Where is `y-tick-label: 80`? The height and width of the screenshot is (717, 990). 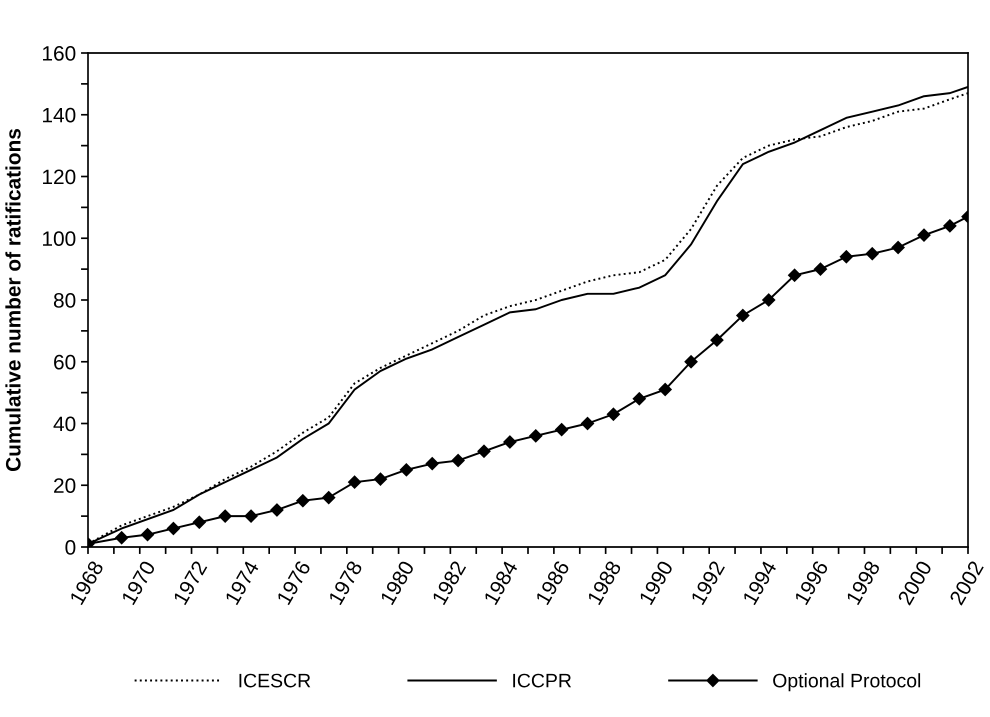
y-tick-label: 80 is located at coordinates (65, 300).